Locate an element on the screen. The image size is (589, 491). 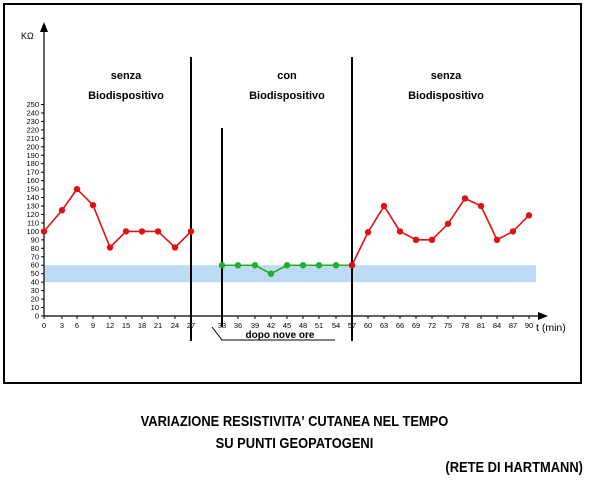
x-tick-label: 66 is located at coordinates (400, 325).